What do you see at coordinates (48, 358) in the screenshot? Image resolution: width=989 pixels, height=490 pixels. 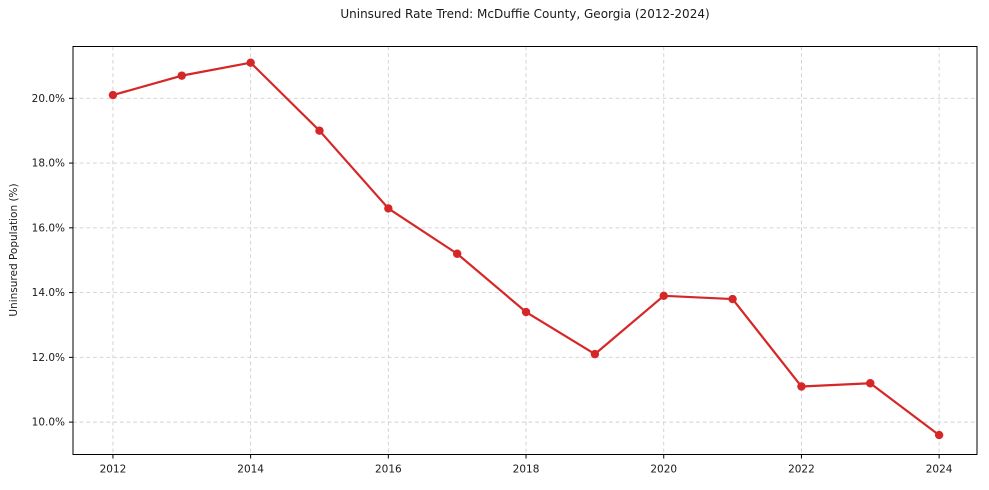 I see `y-tick-label: 12.0%` at bounding box center [48, 358].